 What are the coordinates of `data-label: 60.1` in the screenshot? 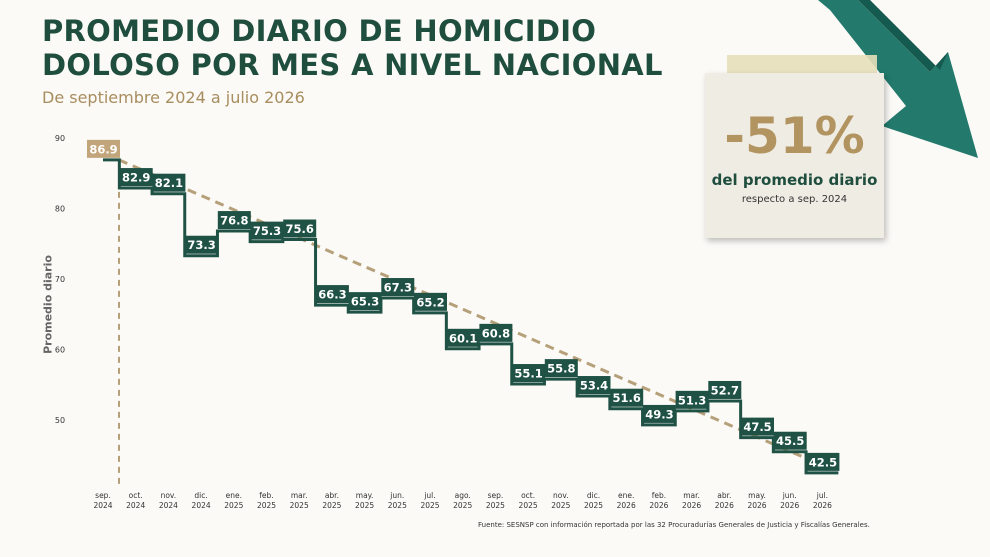 It's located at (463, 338).